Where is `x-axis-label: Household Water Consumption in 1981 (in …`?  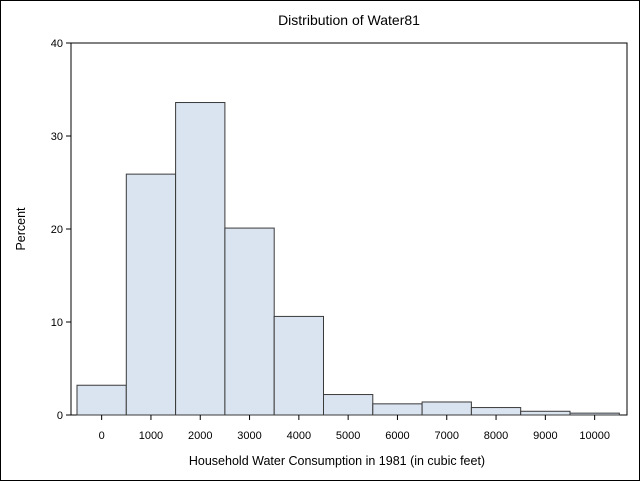 x-axis-label: Household Water Consumption in 1981 (in … is located at coordinates (337, 461).